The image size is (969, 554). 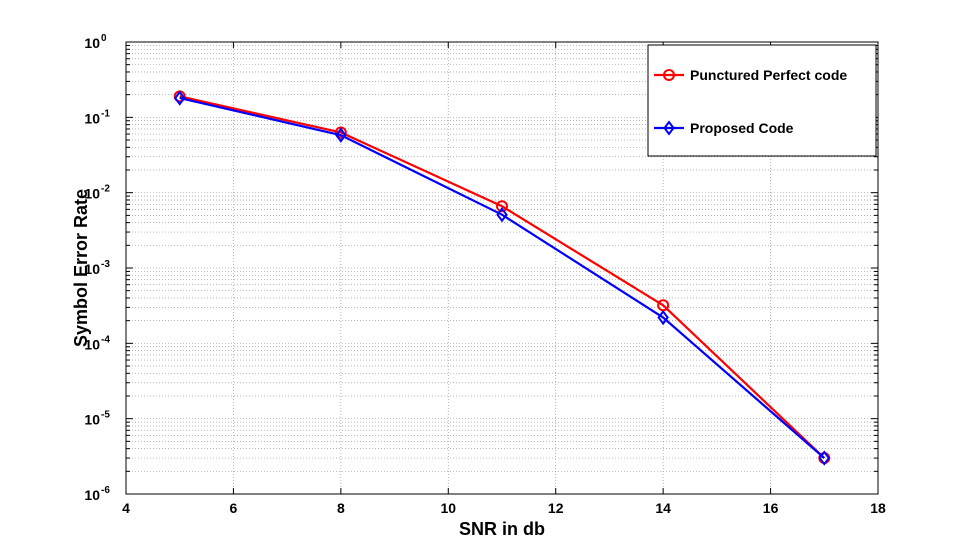 What do you see at coordinates (105, 490) in the screenshot?
I see `y-tick-exponent: -6` at bounding box center [105, 490].